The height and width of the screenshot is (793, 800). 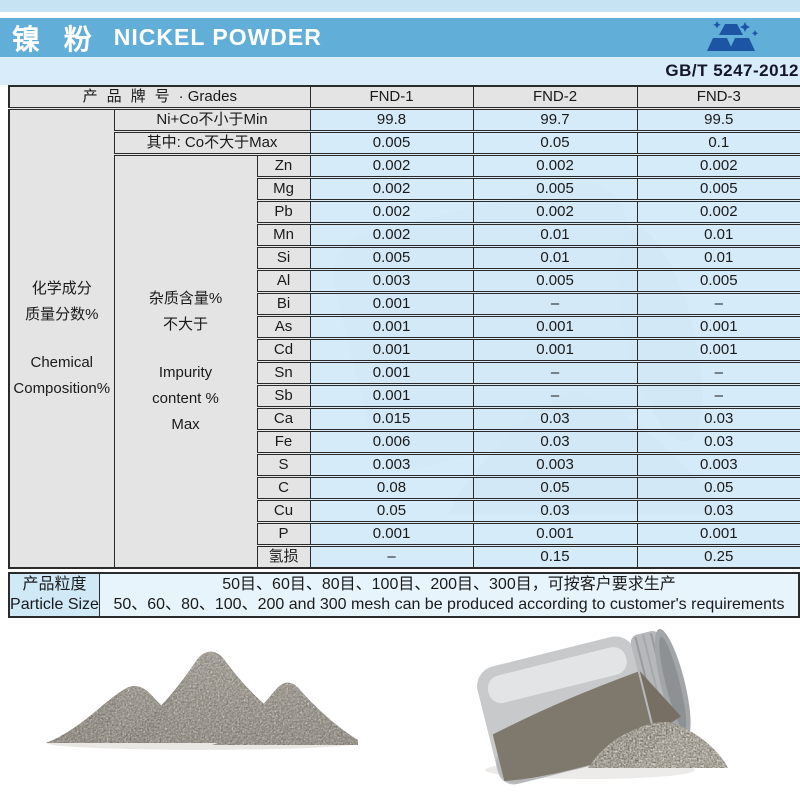 What do you see at coordinates (283, 441) in the screenshot?
I see `element-label: Fe` at bounding box center [283, 441].